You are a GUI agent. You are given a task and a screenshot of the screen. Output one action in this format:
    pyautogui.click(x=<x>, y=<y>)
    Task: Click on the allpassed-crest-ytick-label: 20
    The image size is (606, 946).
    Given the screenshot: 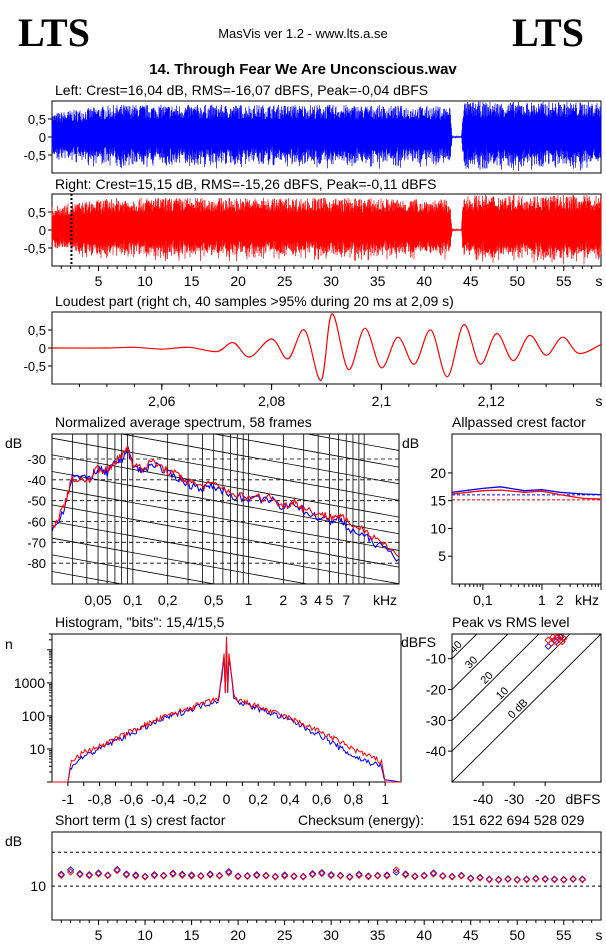 What is the action you would take?
    pyautogui.click(x=438, y=473)
    